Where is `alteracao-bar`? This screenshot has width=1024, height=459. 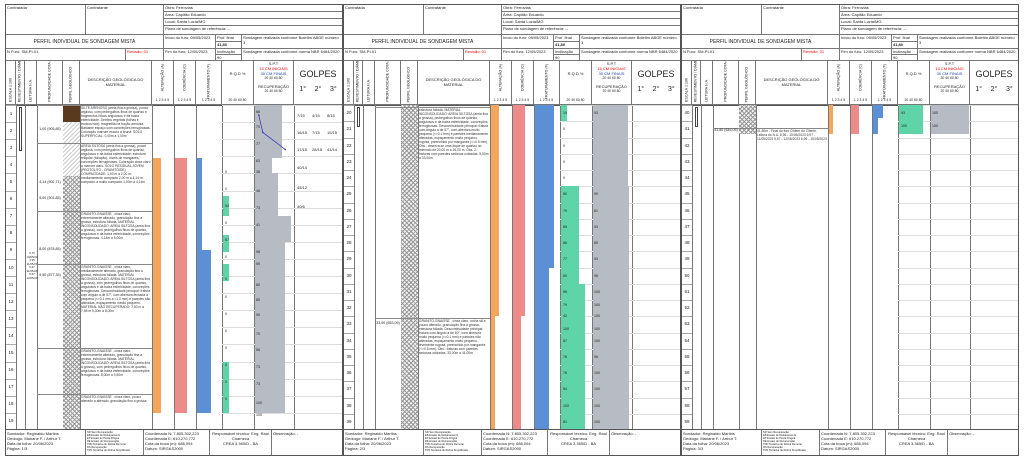
alteracao-bar is located at coordinates (831, 120).